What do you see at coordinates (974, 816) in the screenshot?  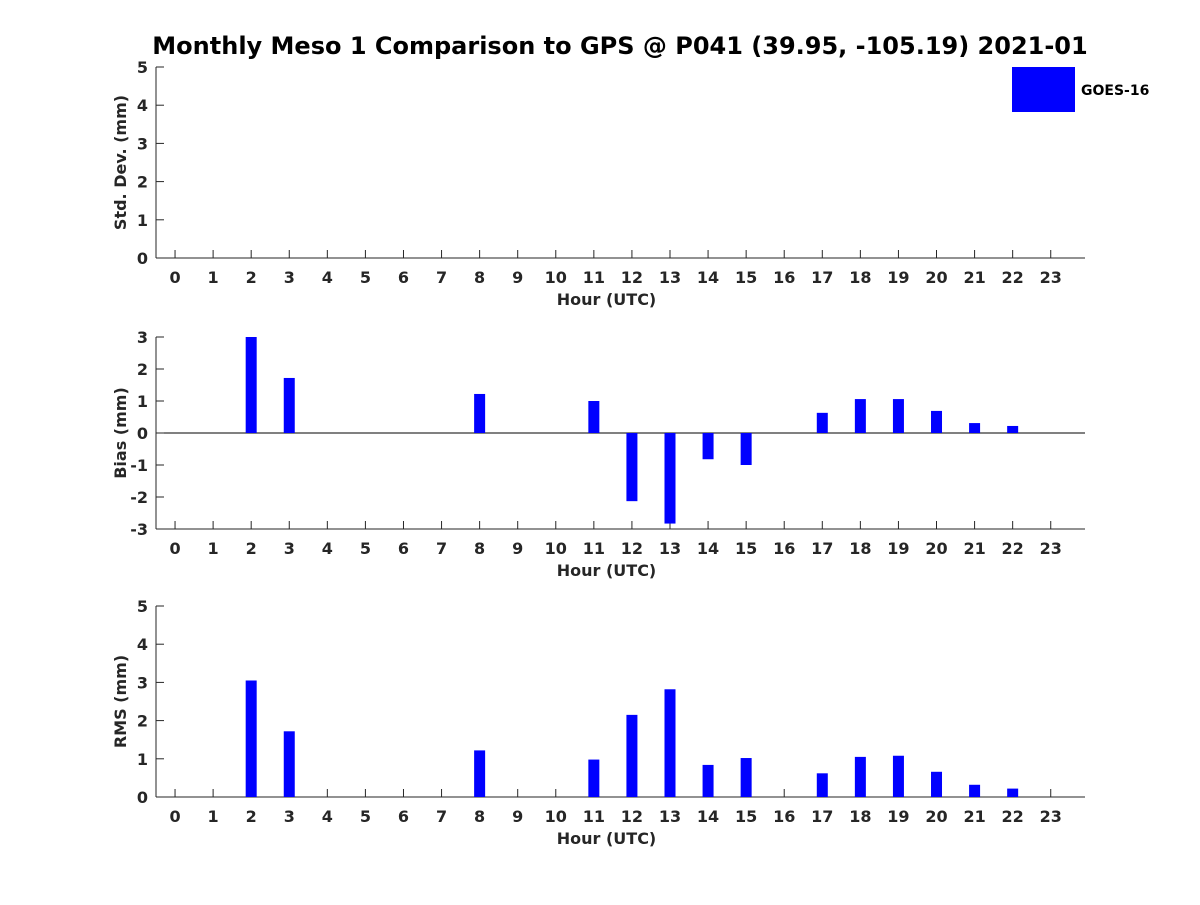 I see `x-tick-label: 21` at bounding box center [974, 816].